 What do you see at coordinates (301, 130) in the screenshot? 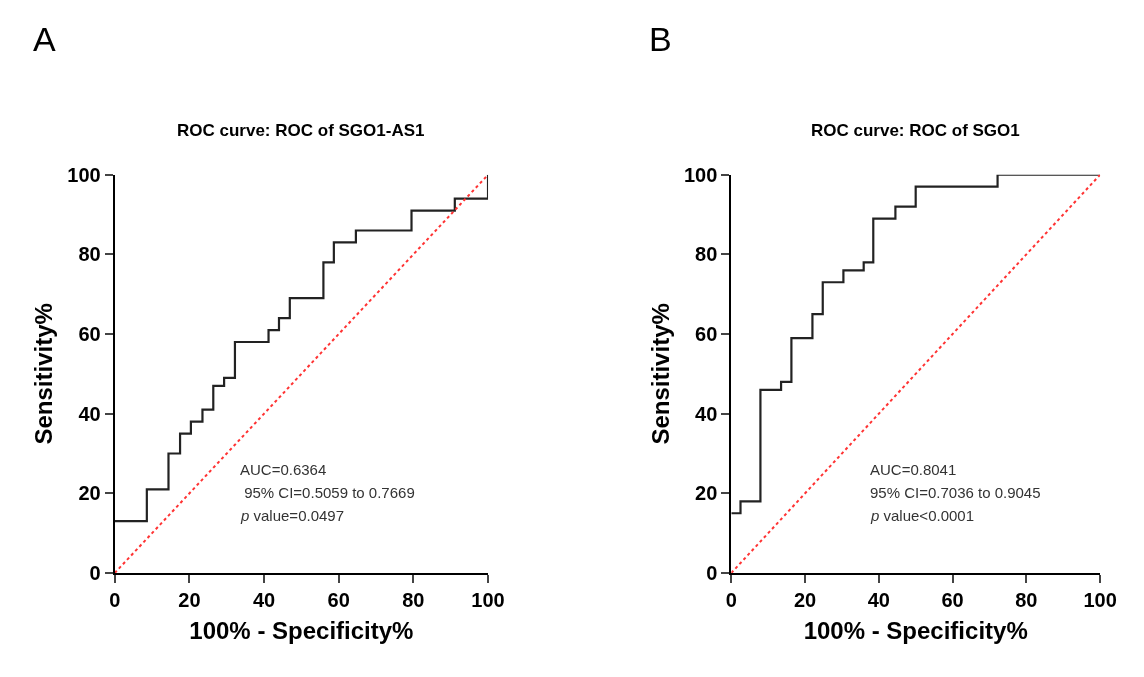
I see `chart-title: ROC curve: ROC of SGO1-AS1` at bounding box center [301, 130].